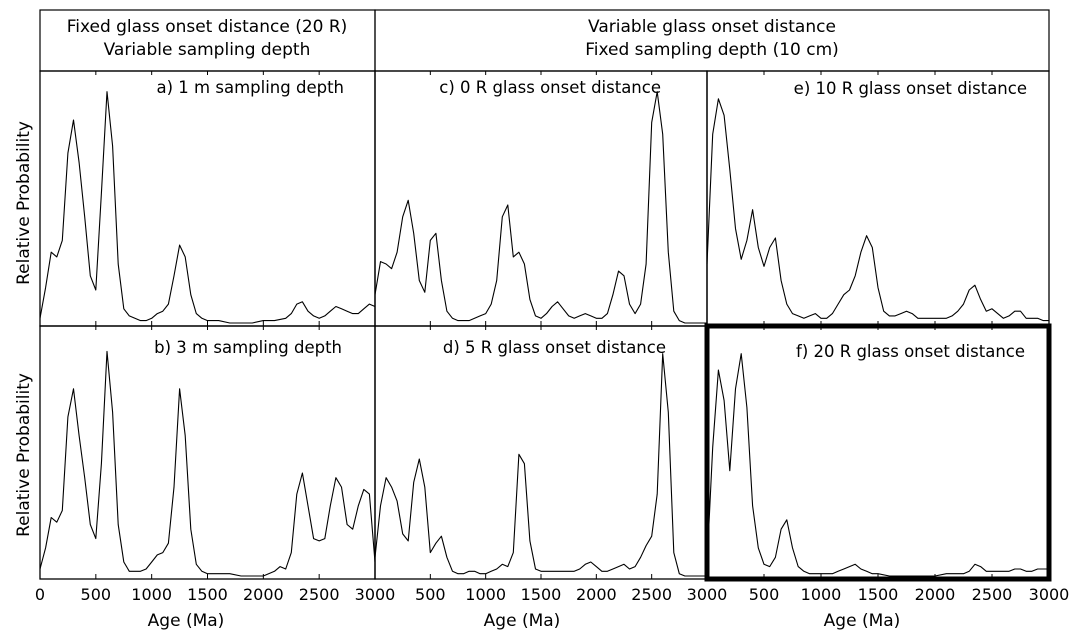 This screenshot has width=1084, height=632. Describe the element at coordinates (764, 594) in the screenshot. I see `panel-f-tick-label: 500` at that location.